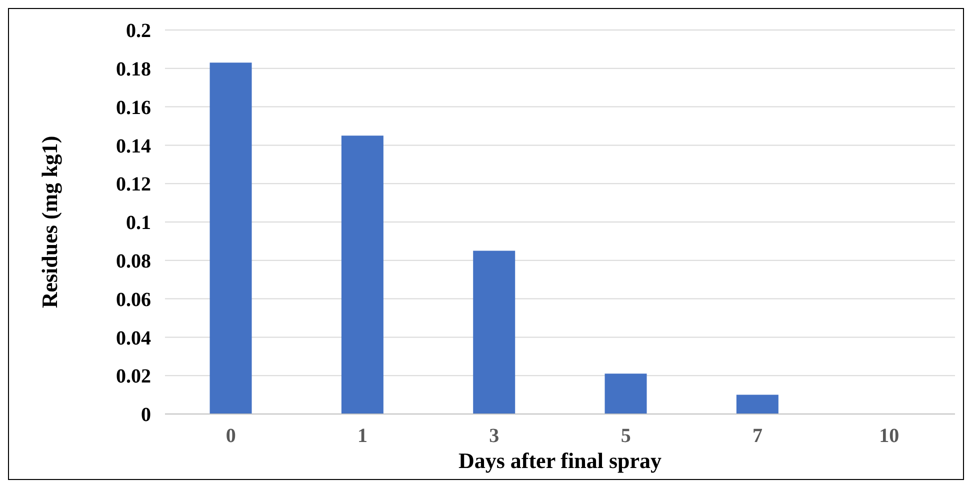  Describe the element at coordinates (133, 261) in the screenshot. I see `y-tick-label: 0.08` at that location.